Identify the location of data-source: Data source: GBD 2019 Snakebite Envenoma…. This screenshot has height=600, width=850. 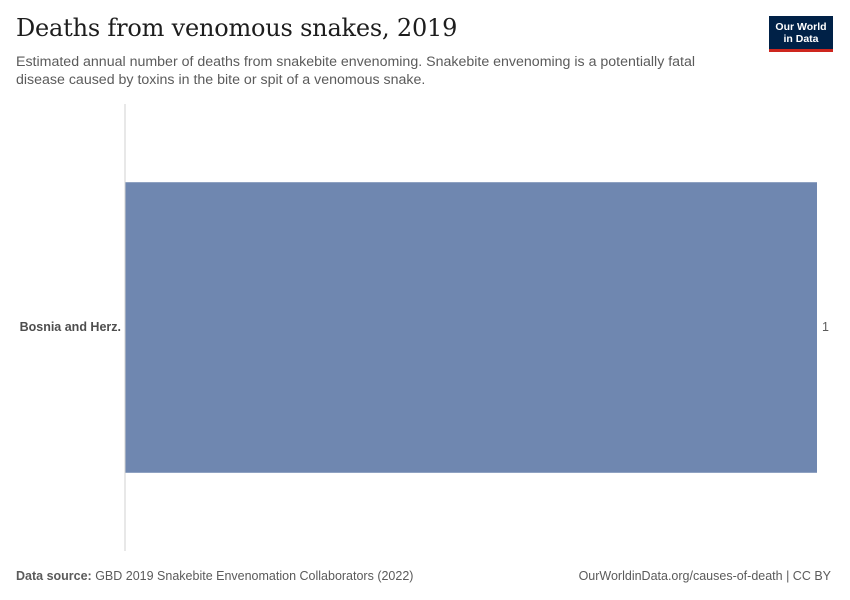
(214, 576).